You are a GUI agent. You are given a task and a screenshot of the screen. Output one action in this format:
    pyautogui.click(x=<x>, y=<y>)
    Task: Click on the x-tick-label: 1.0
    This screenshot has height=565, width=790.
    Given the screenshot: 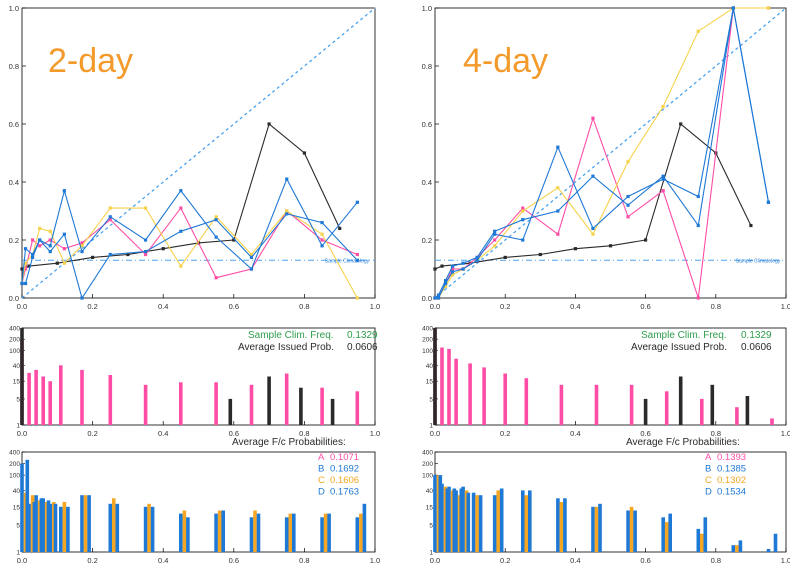 What is the action you would take?
    pyautogui.click(x=785, y=306)
    